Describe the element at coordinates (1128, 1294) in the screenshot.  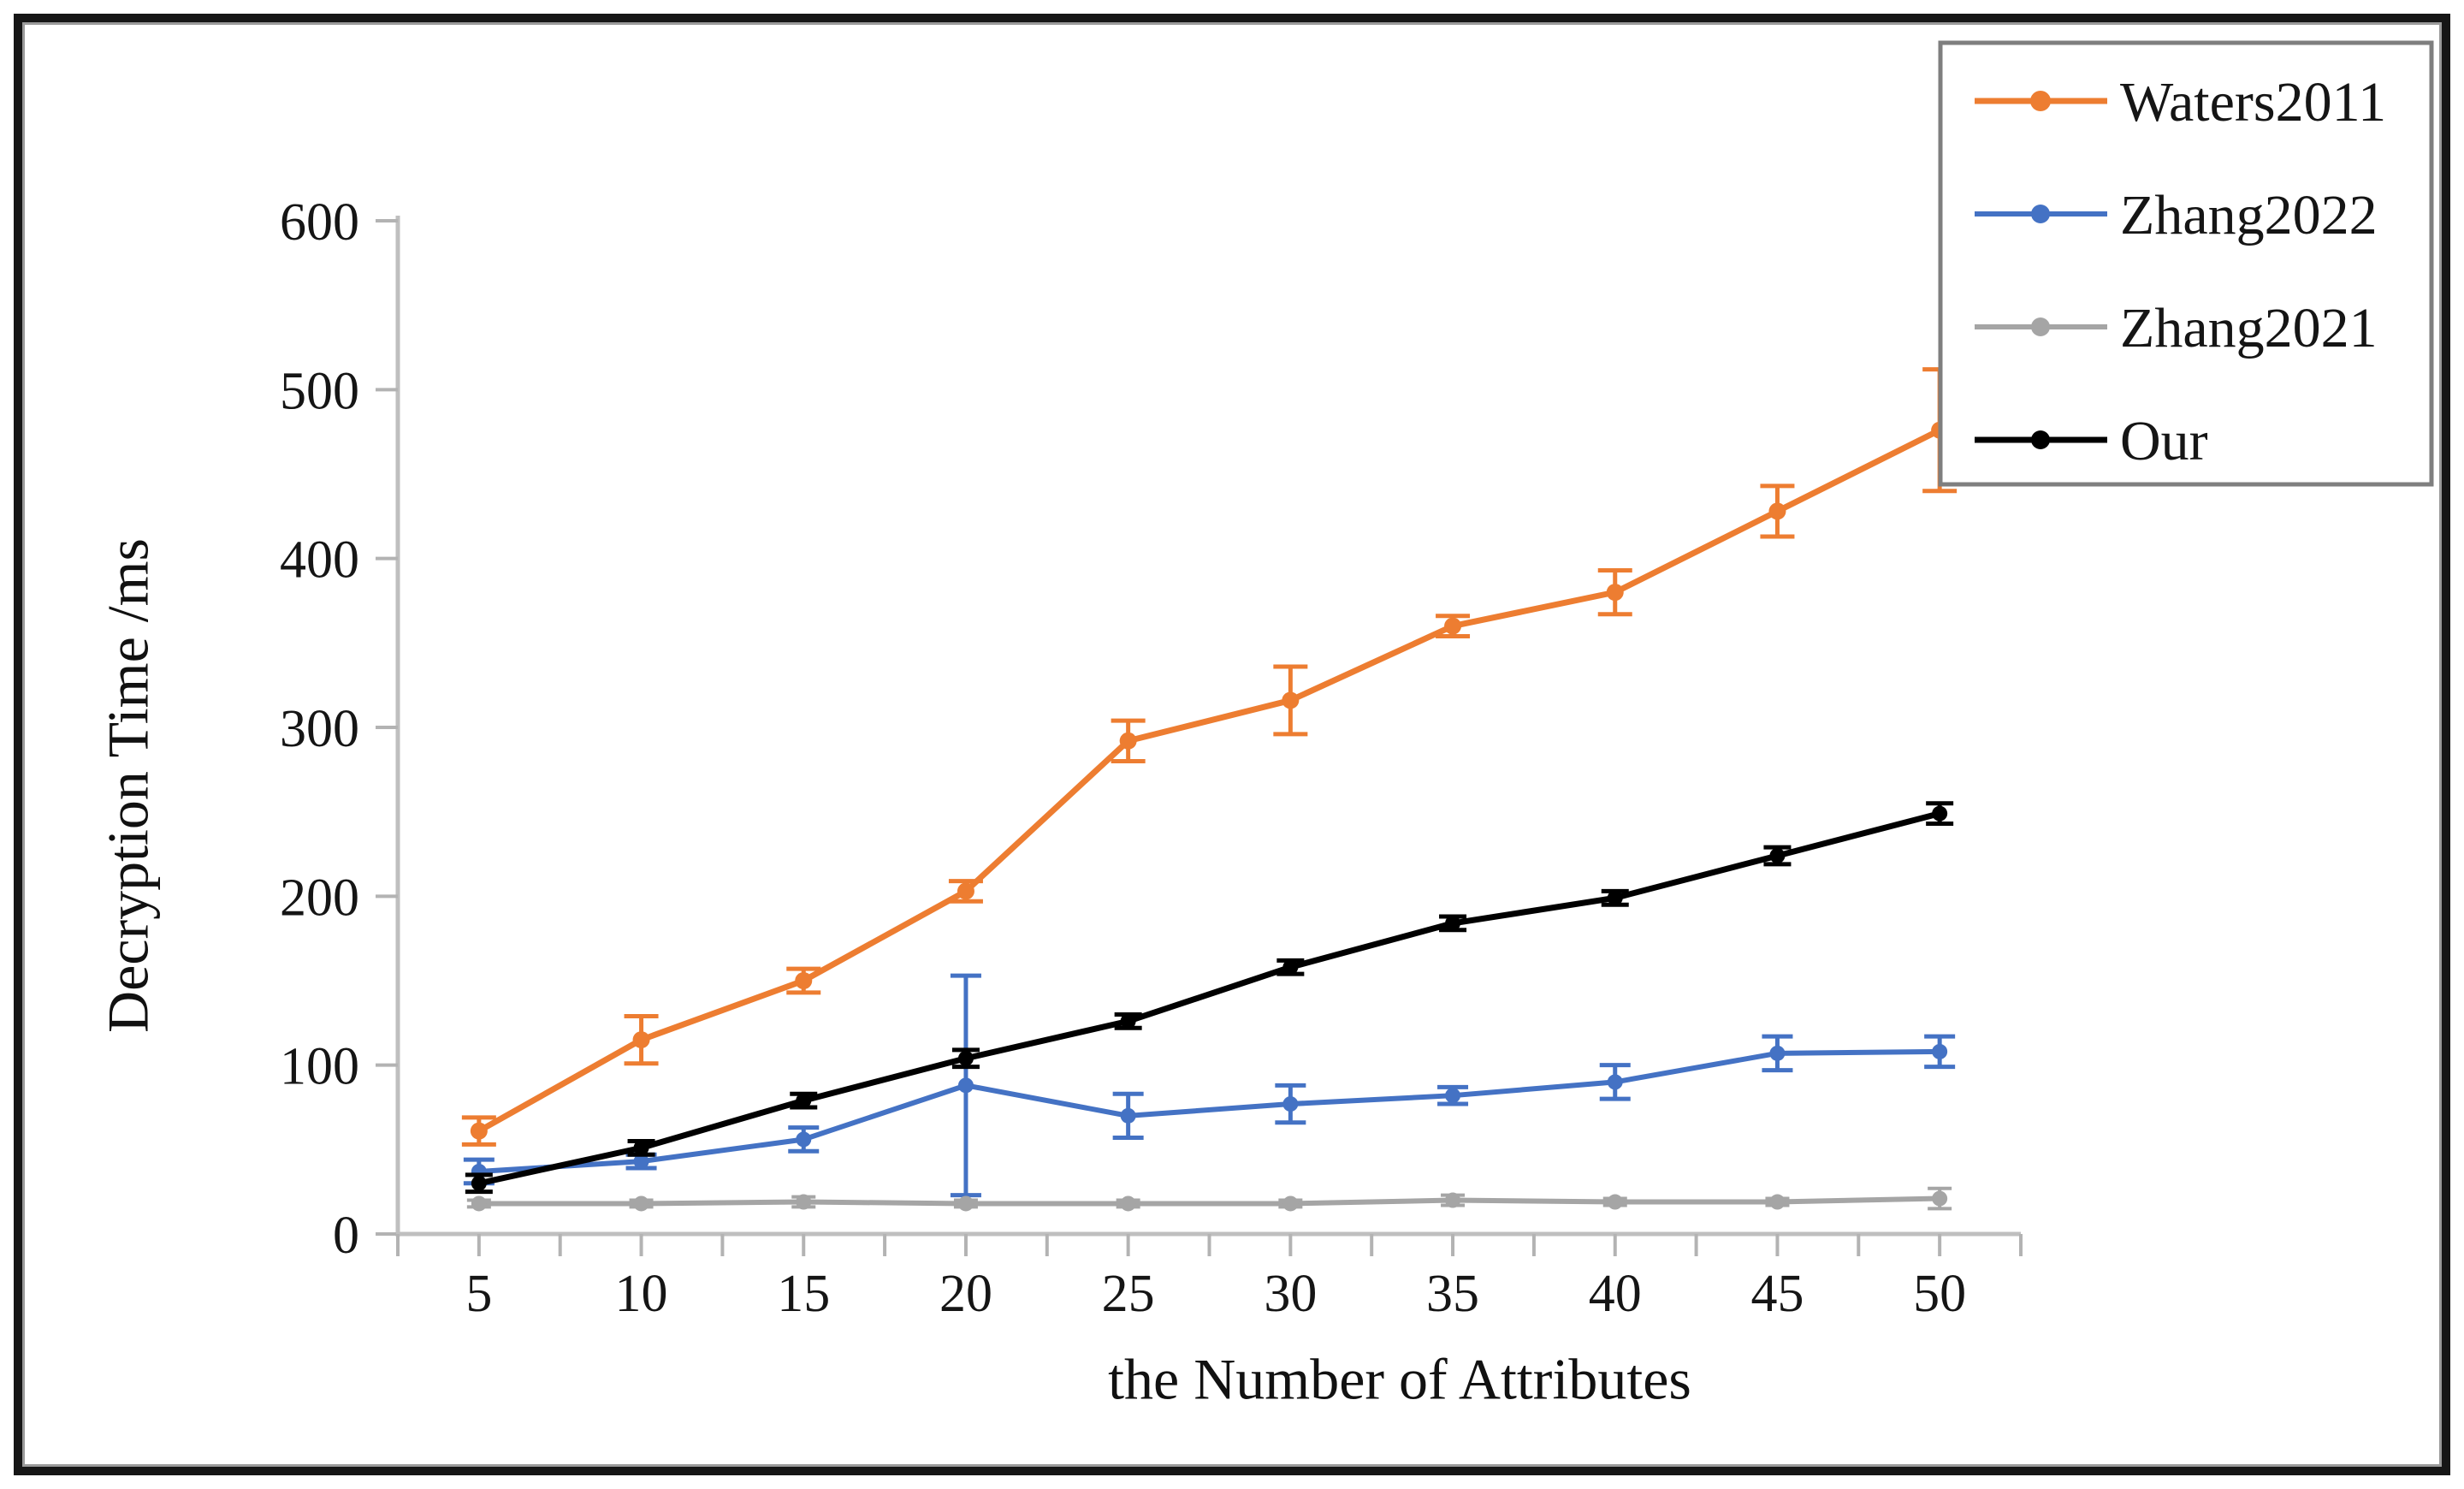
I see `x-tick-label: 25` at that location.